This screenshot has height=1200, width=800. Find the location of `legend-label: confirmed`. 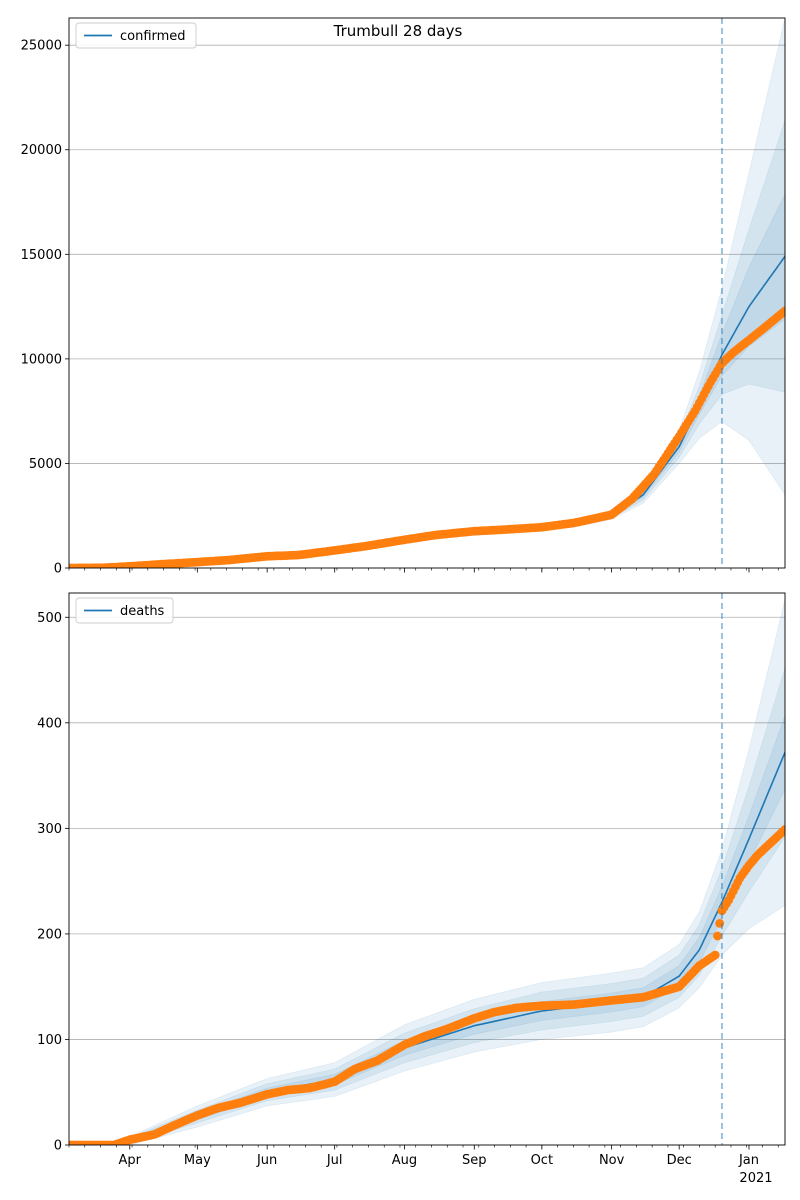

legend-label: confirmed is located at coordinates (153, 36).